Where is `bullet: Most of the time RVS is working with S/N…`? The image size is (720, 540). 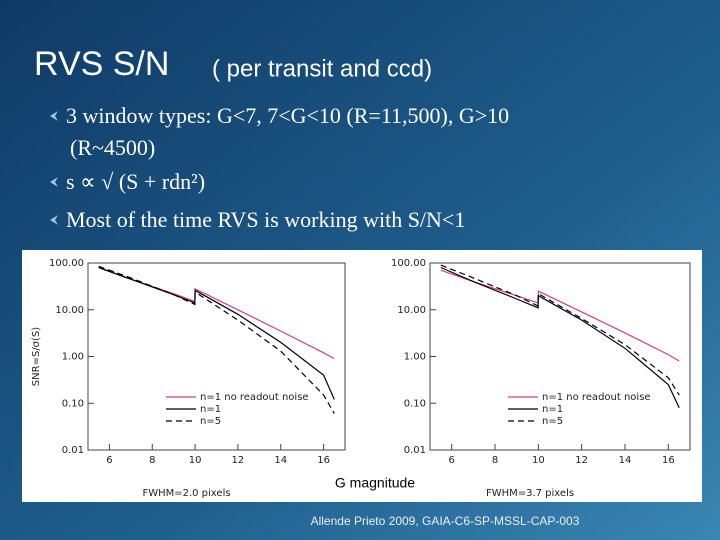
bullet: Most of the time RVS is working with S/N… is located at coordinates (265, 219).